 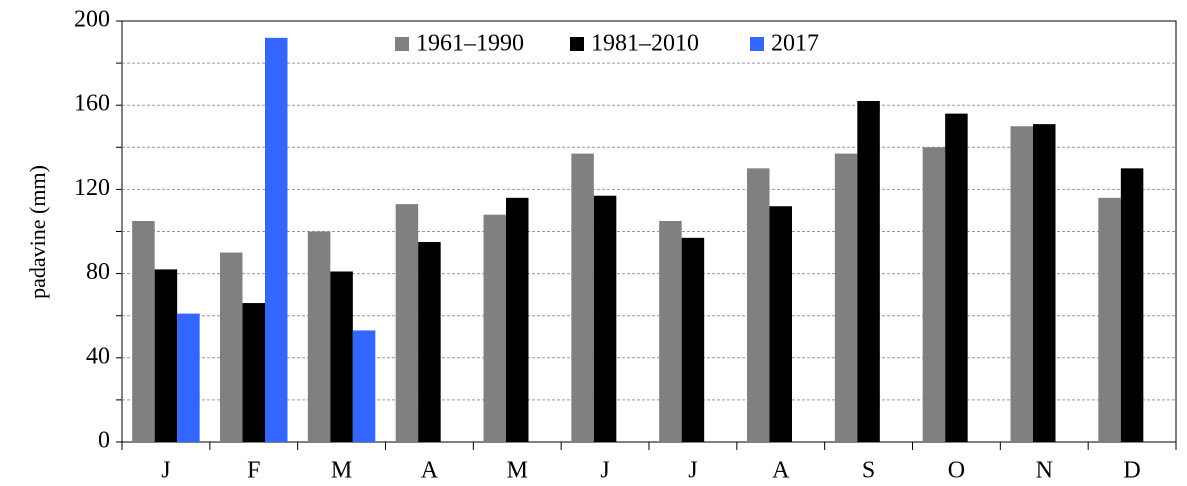 What do you see at coordinates (1044, 471) in the screenshot?
I see `x-tick-label: N` at bounding box center [1044, 471].